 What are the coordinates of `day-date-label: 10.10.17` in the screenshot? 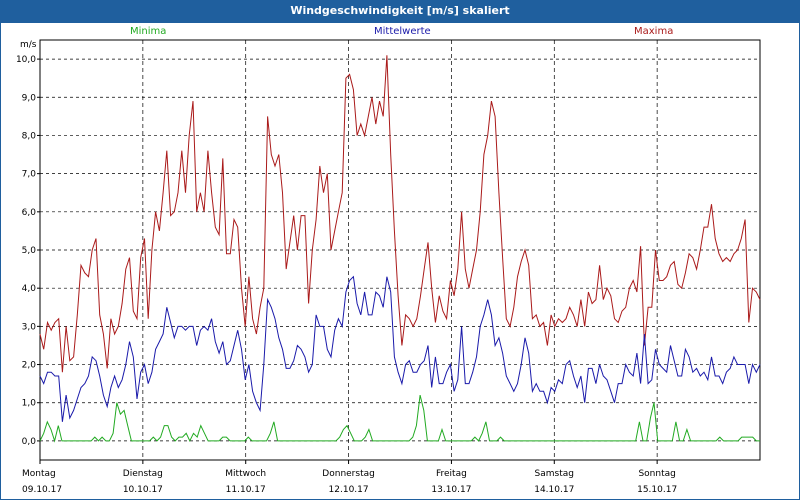 It's located at (143, 490).